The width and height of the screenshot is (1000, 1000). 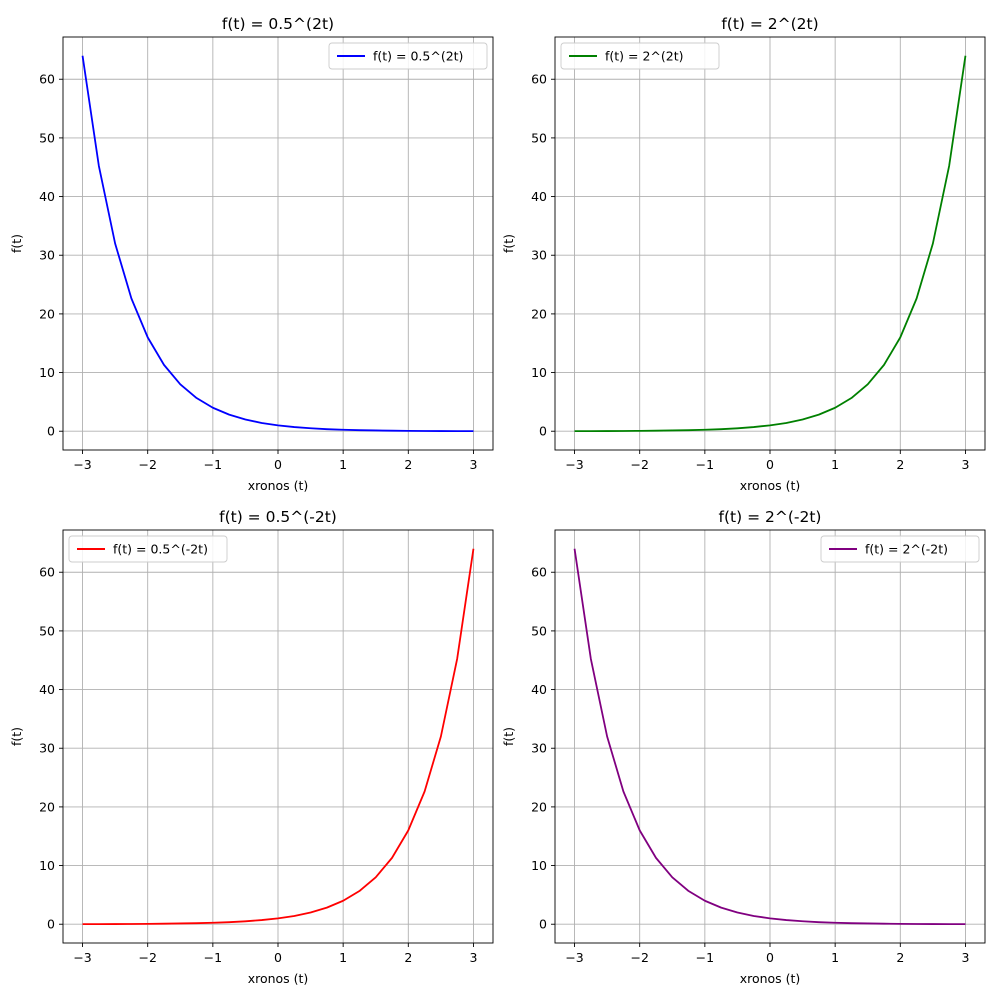 What do you see at coordinates (278, 517) in the screenshot?
I see `chart-title: f(t) = 0.5^(-2t)` at bounding box center [278, 517].